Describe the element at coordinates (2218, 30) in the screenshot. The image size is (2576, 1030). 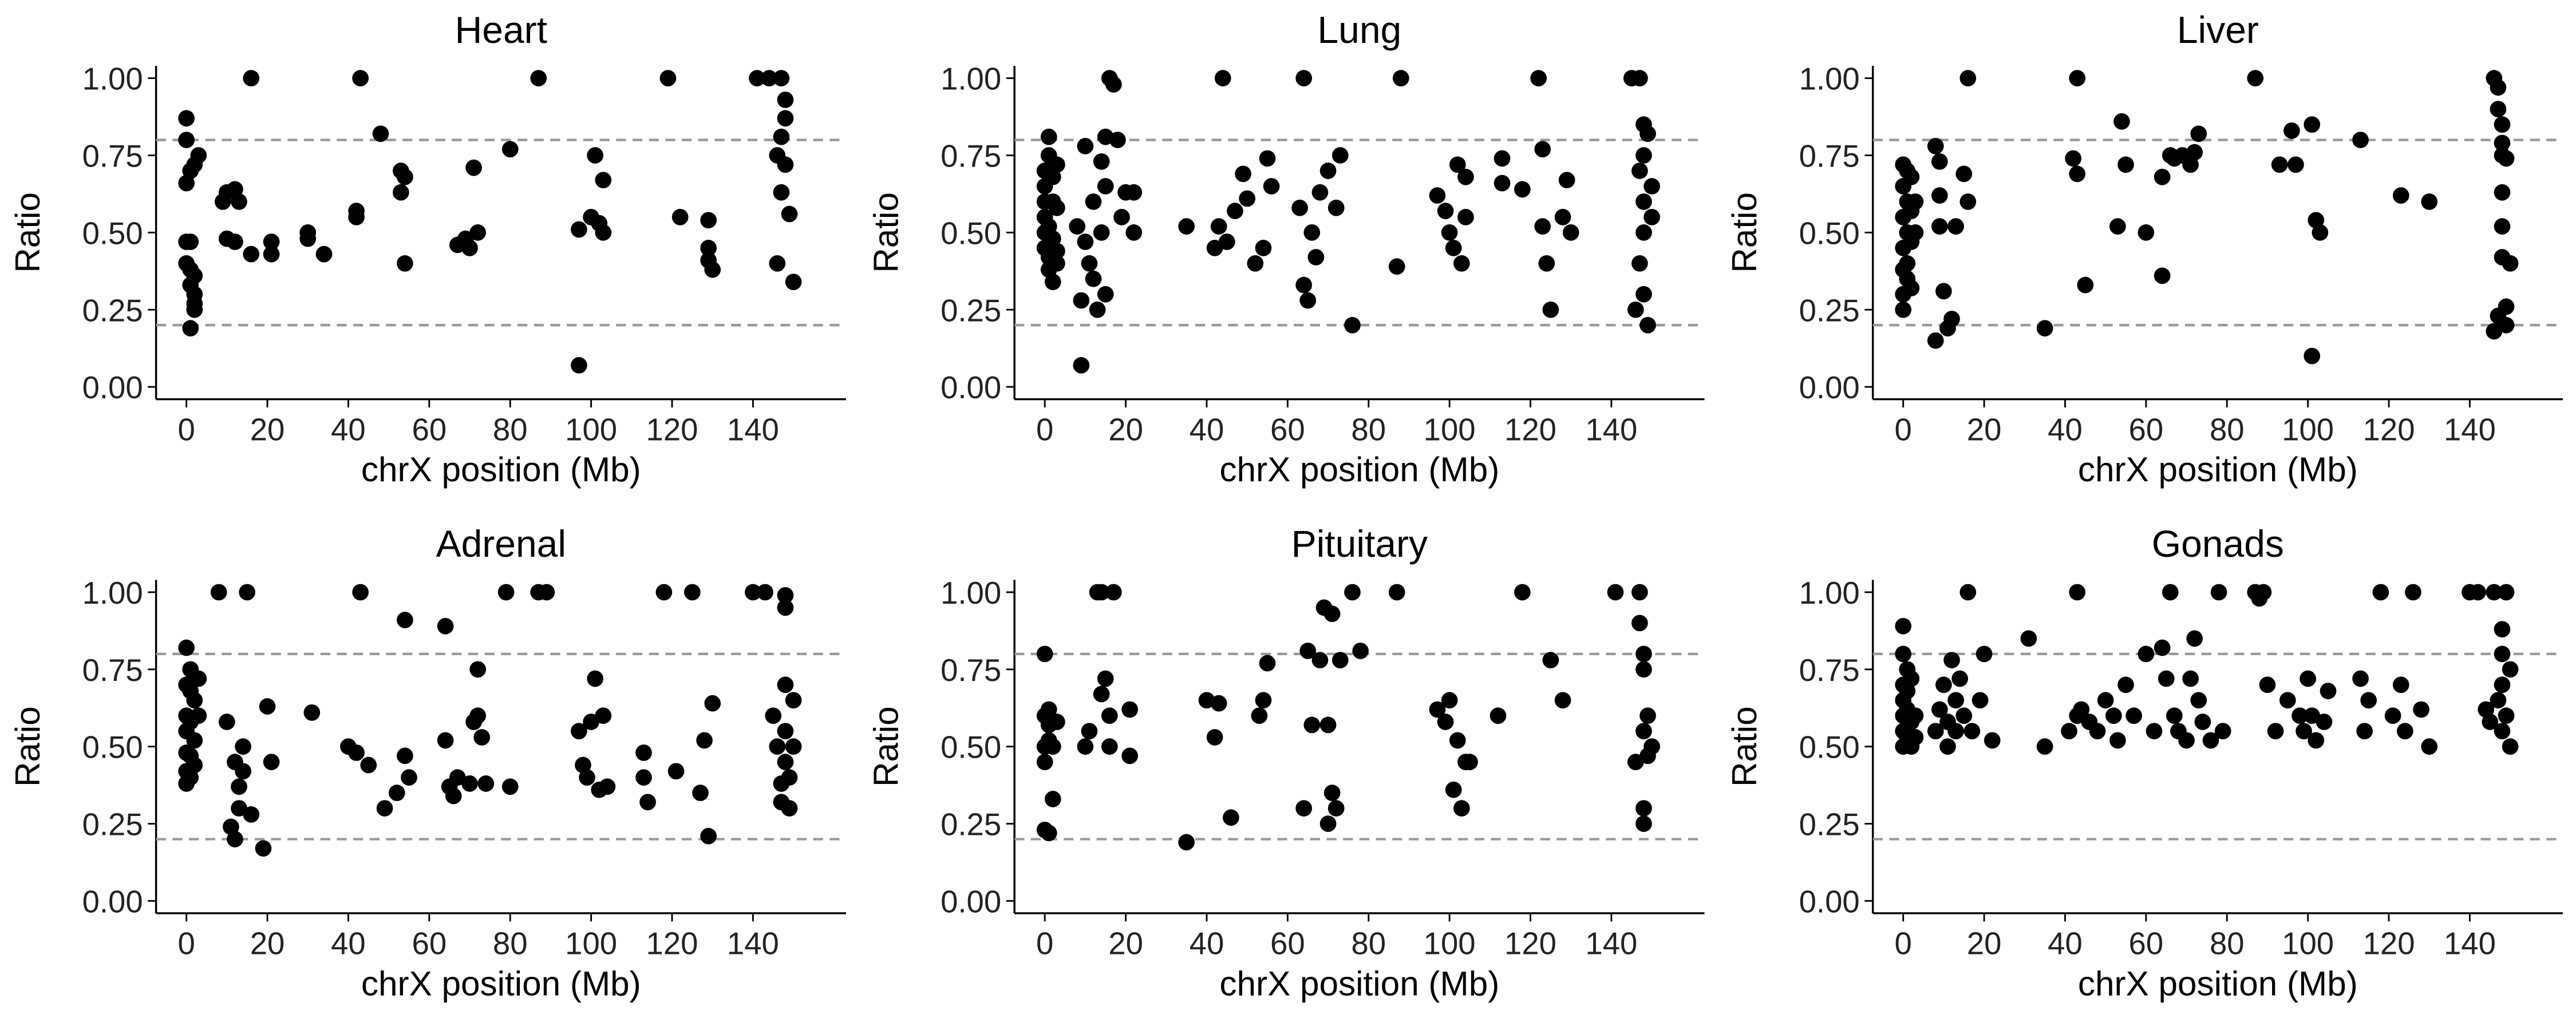
I see `panel-title: Liver` at that location.